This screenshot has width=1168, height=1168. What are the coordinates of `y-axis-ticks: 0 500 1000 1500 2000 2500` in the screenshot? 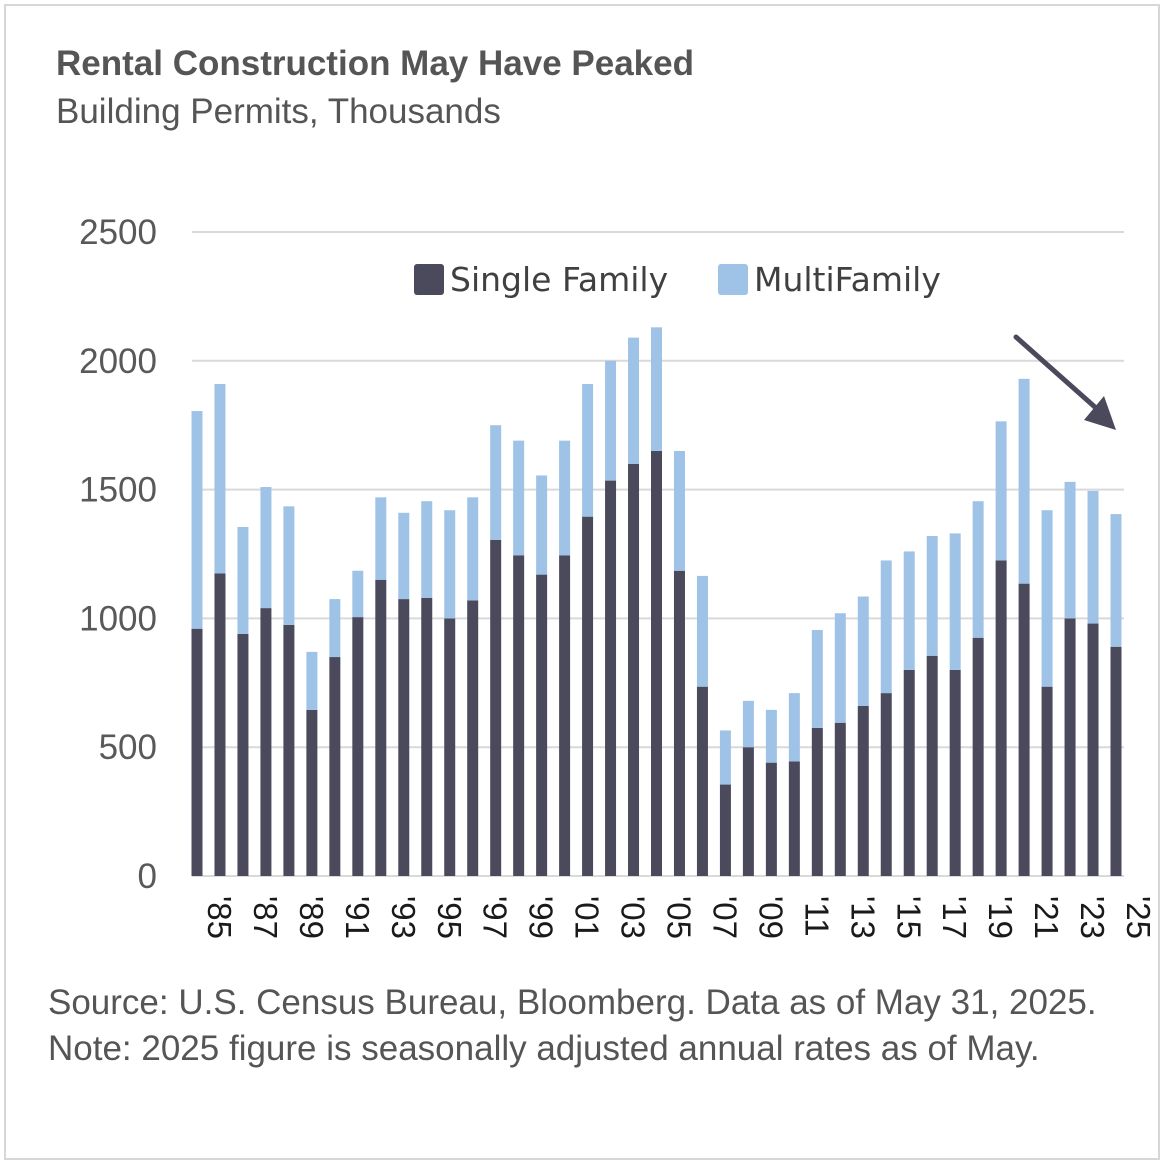 It's located at (118, 554).